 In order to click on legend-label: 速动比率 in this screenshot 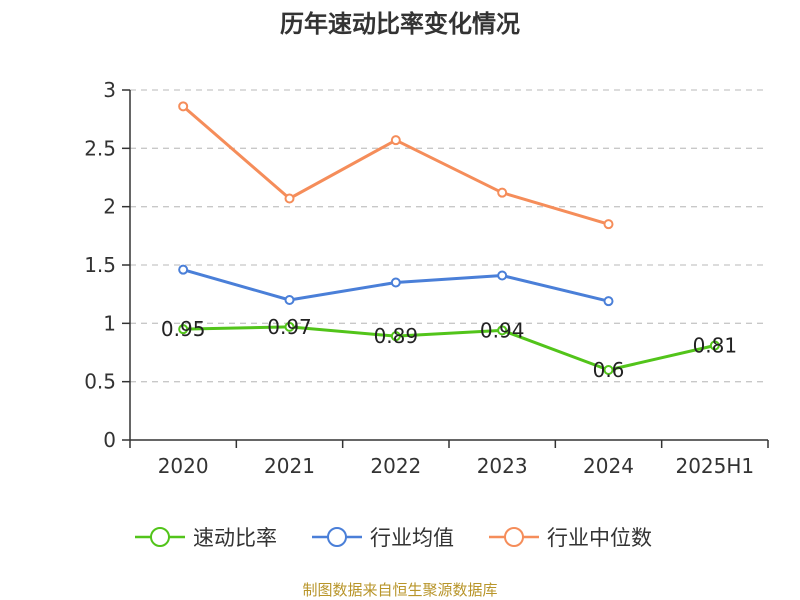, I will do `click(235, 538)`.